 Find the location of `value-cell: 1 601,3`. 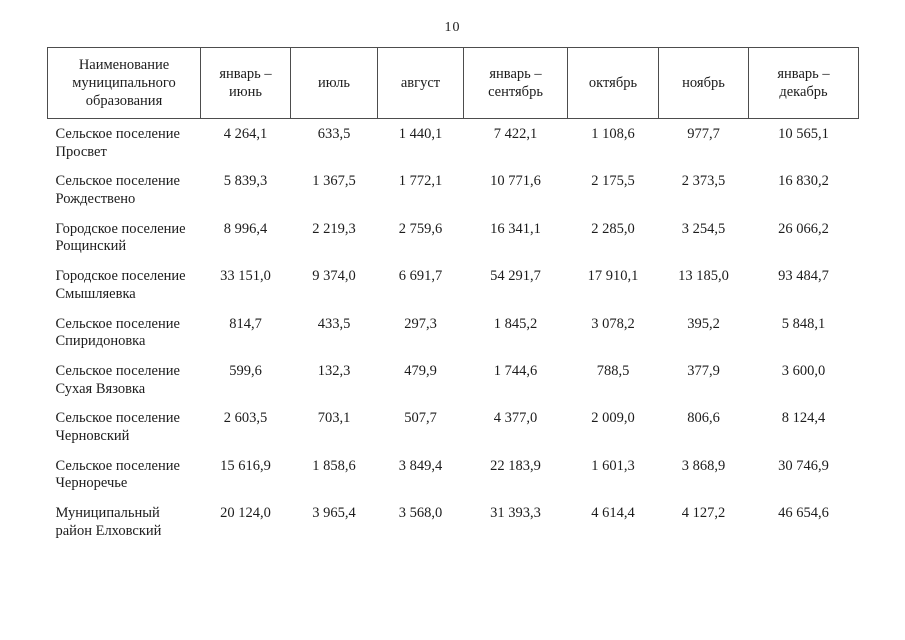

value-cell: 1 601,3 is located at coordinates (613, 465).